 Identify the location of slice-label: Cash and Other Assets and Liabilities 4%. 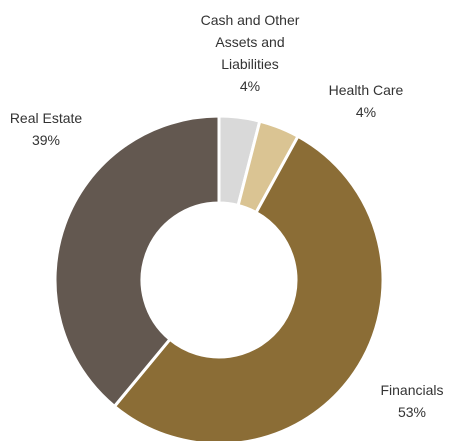
(250, 53).